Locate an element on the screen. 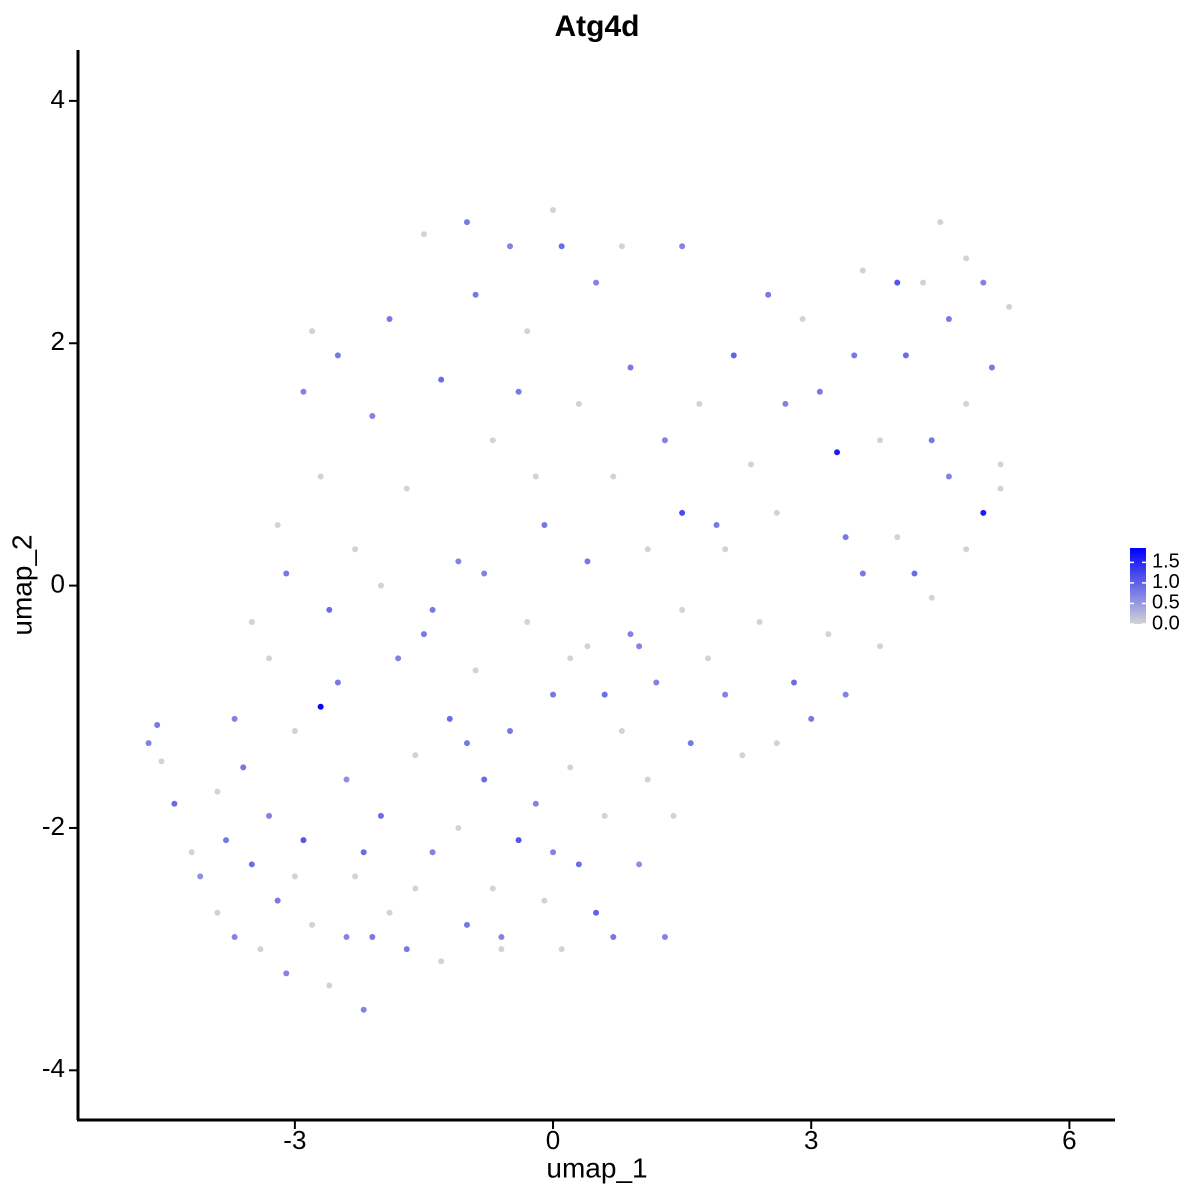 The width and height of the screenshot is (1200, 1200). colorbar-label: 0.5 is located at coordinates (1166, 603).